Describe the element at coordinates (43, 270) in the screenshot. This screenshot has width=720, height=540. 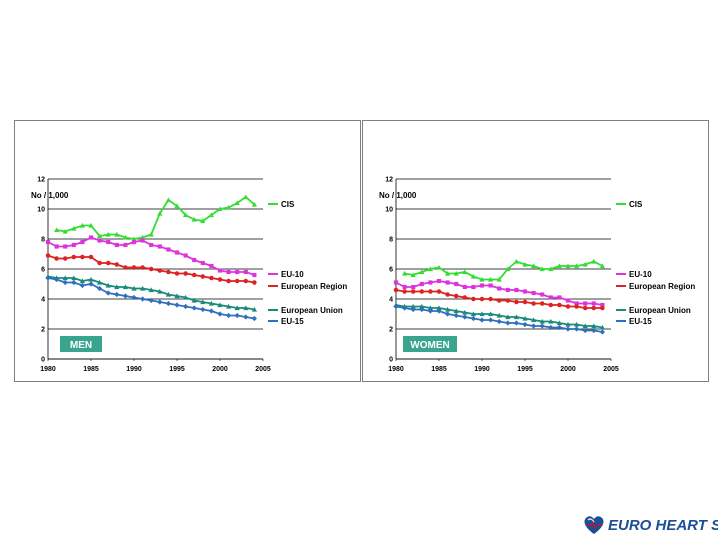
I see `y-tick-label: 6` at that location.